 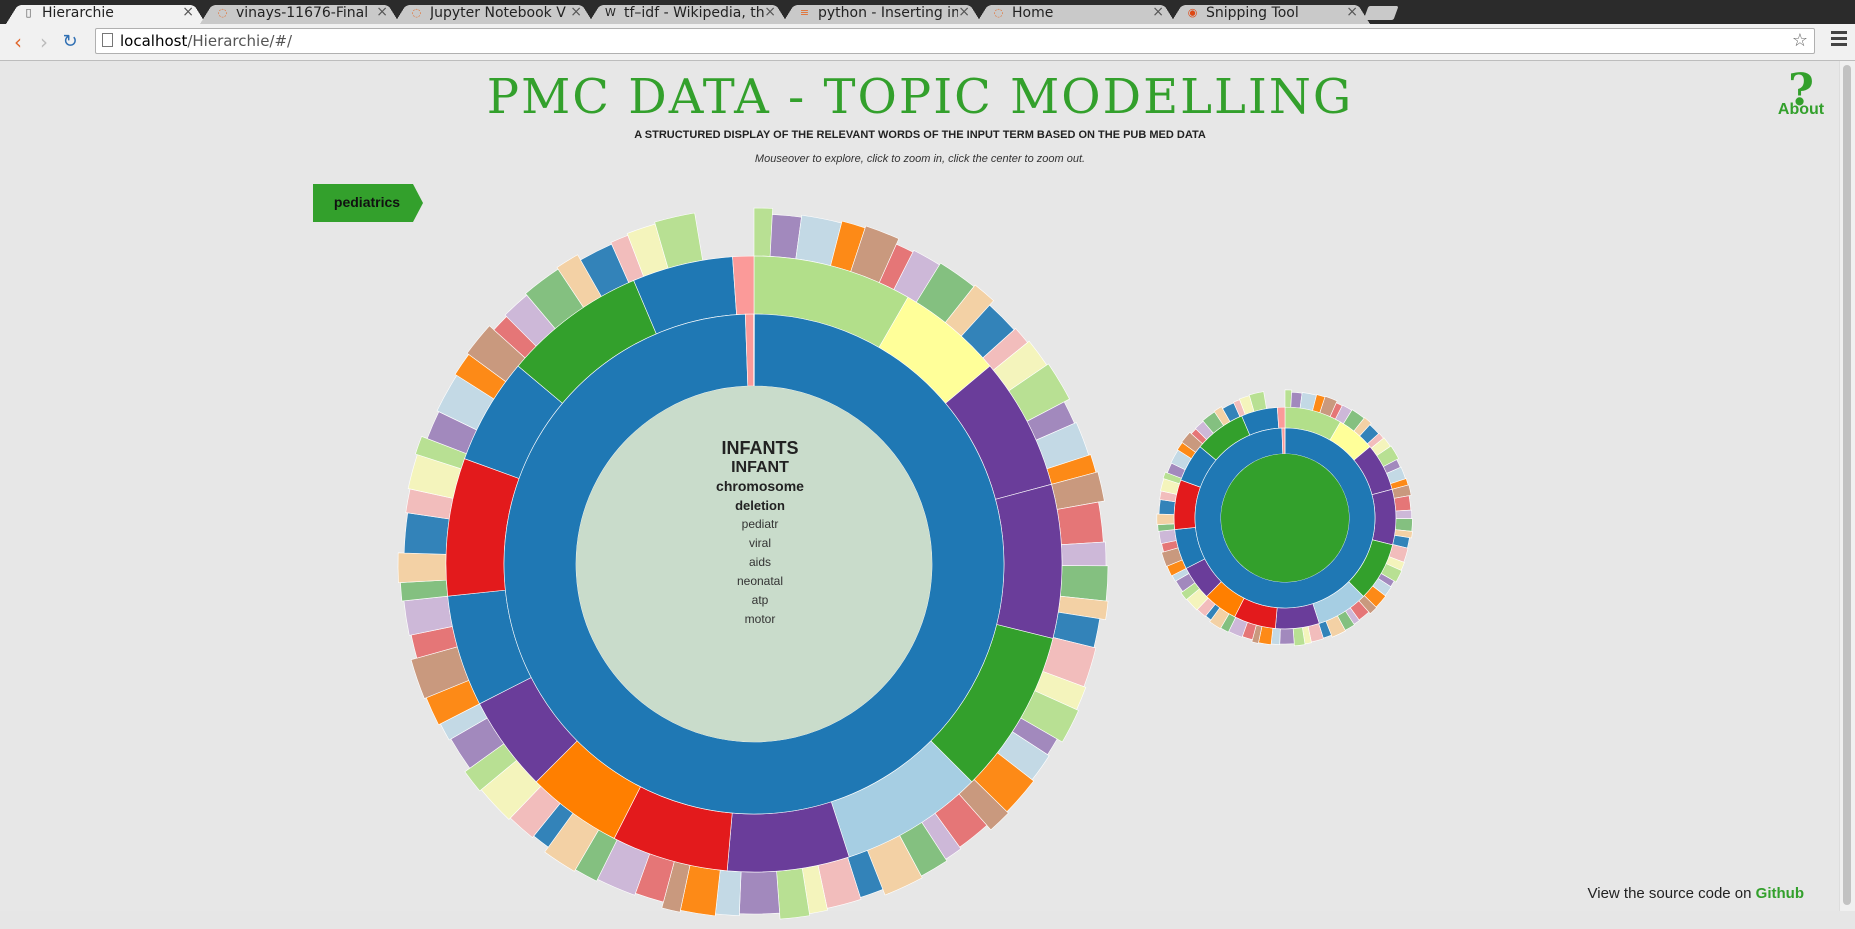 I want to click on url-text: localhost/Hierarchie/#/, so click(x=206, y=41).